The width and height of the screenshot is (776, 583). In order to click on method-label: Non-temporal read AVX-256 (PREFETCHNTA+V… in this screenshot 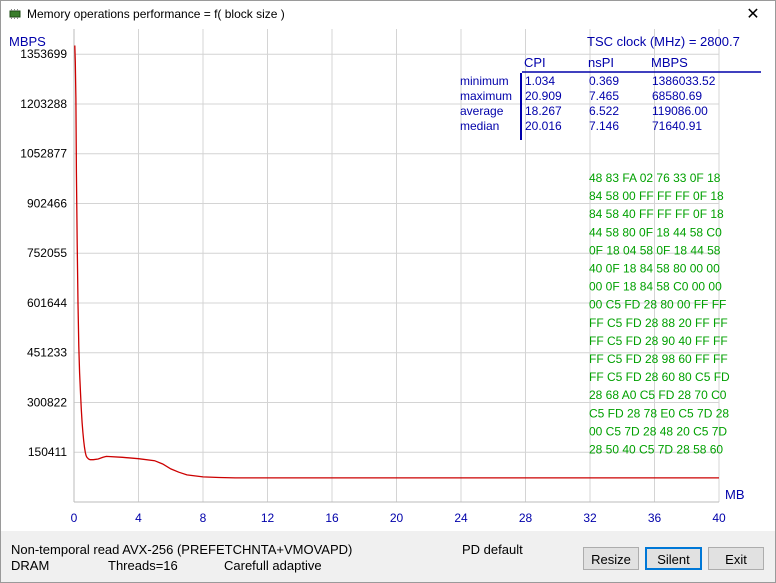, I will do `click(182, 549)`.